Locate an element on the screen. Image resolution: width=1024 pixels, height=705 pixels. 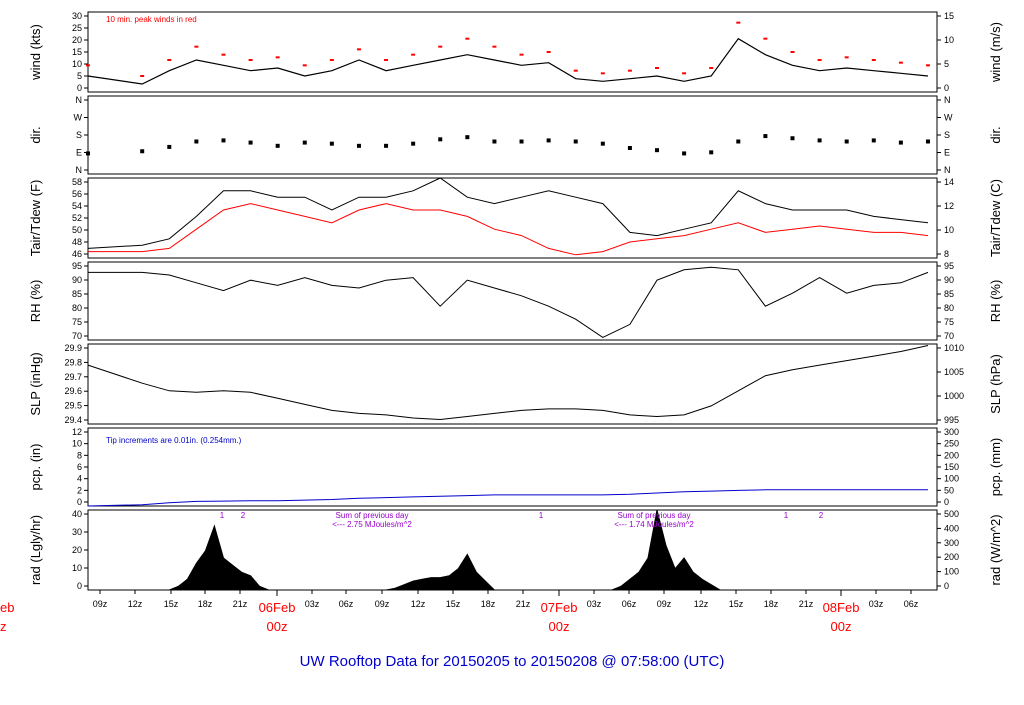
right-tick-label: 80 is located at coordinates (949, 308).